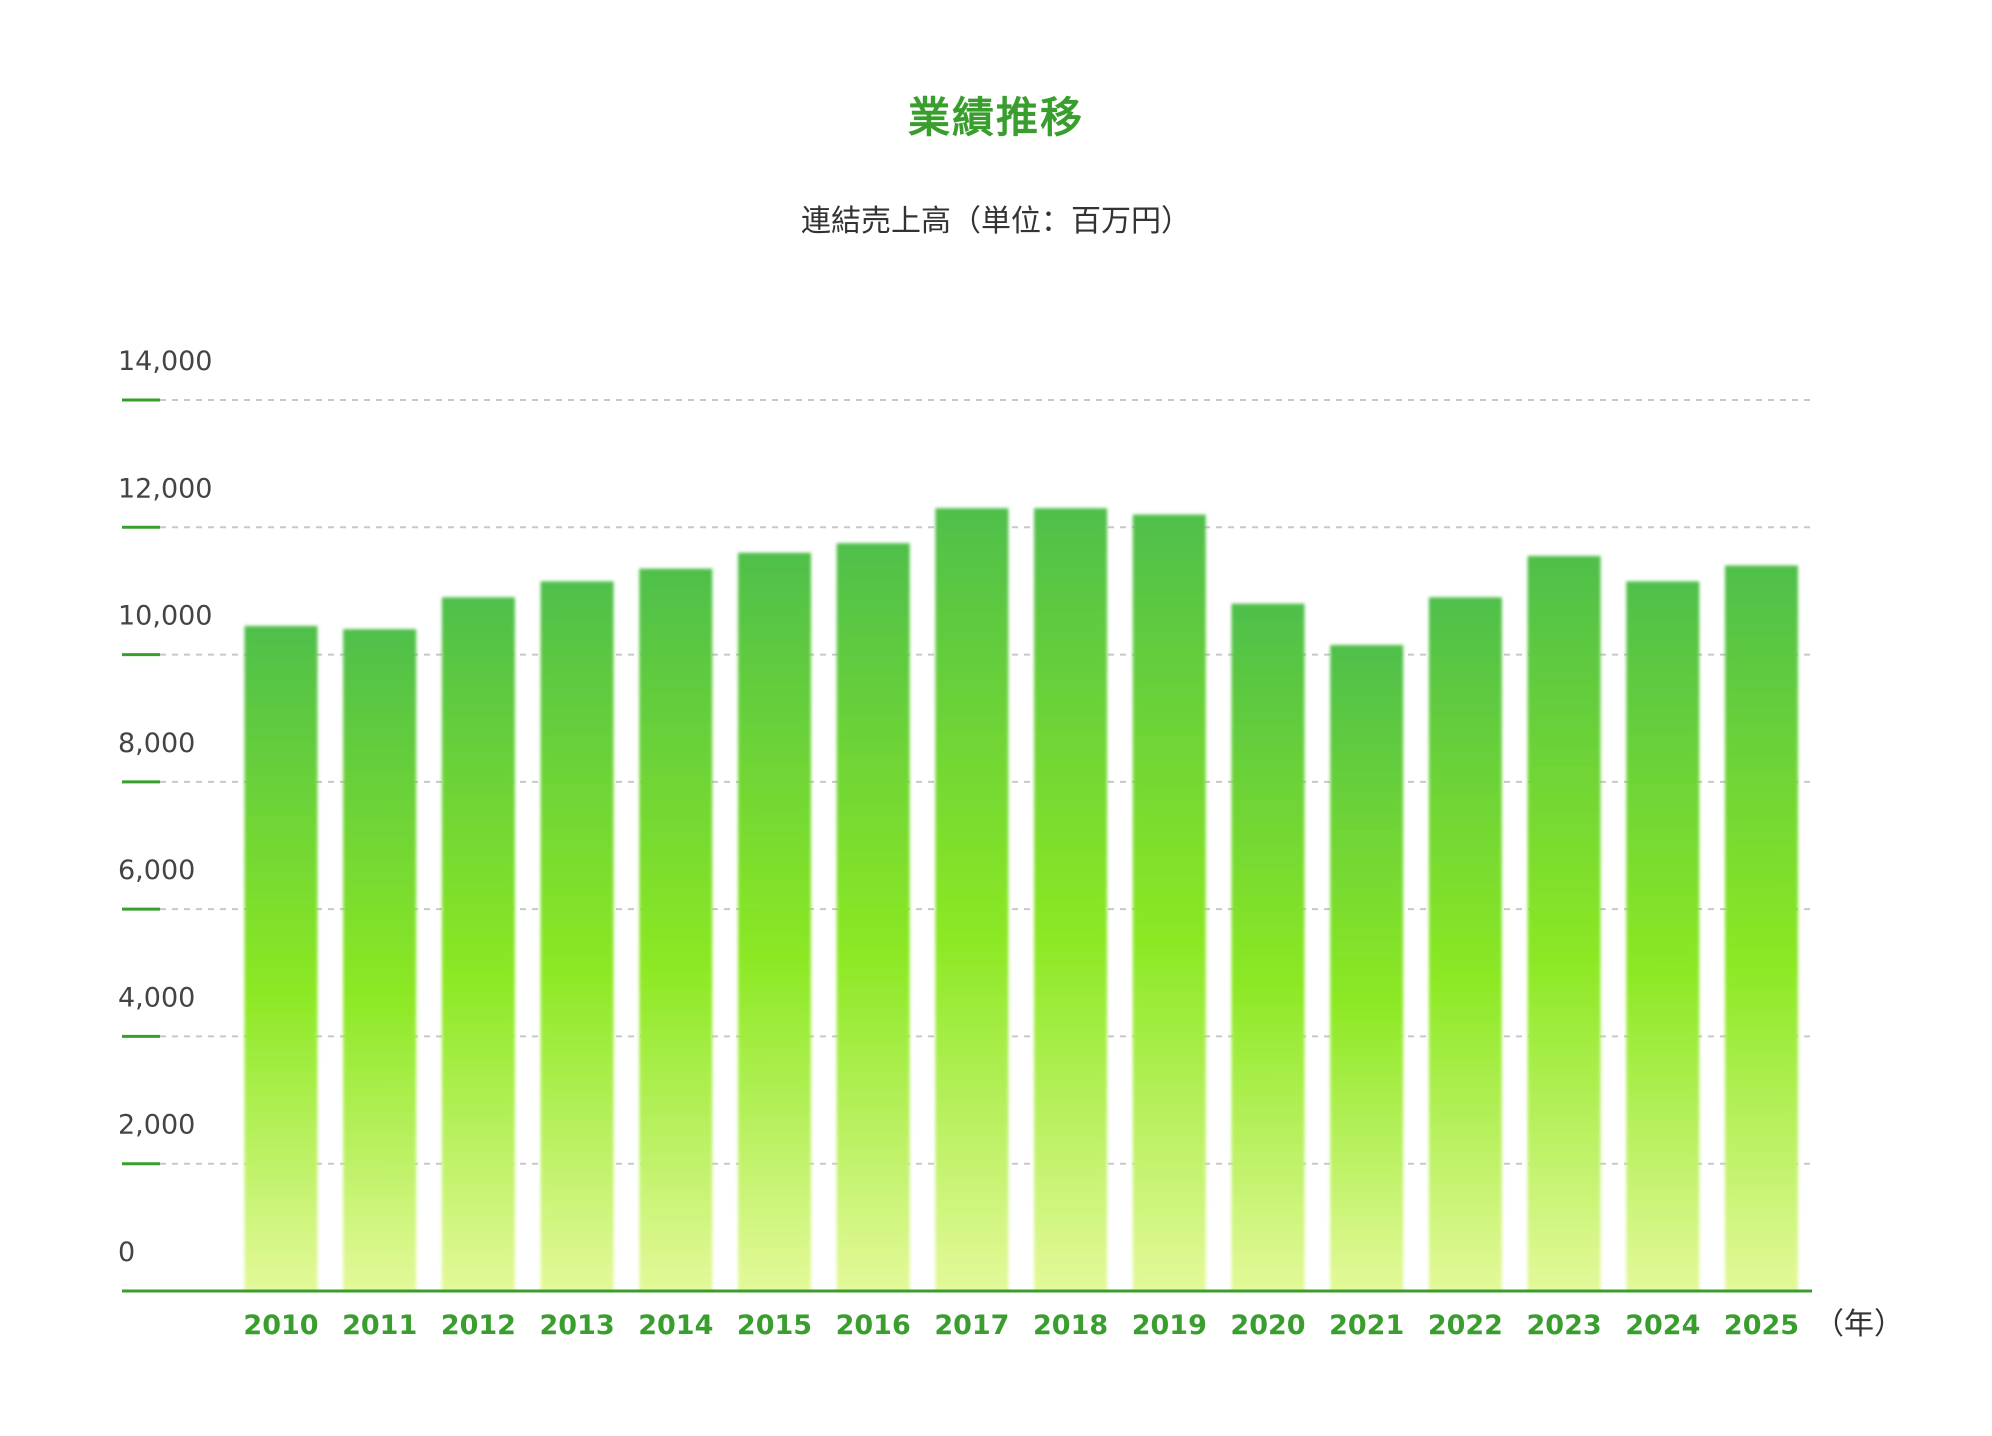 The height and width of the screenshot is (1436, 1992). What do you see at coordinates (996, 221) in the screenshot?
I see `chart-subtitle: 連結売上高（単位：百万円）` at bounding box center [996, 221].